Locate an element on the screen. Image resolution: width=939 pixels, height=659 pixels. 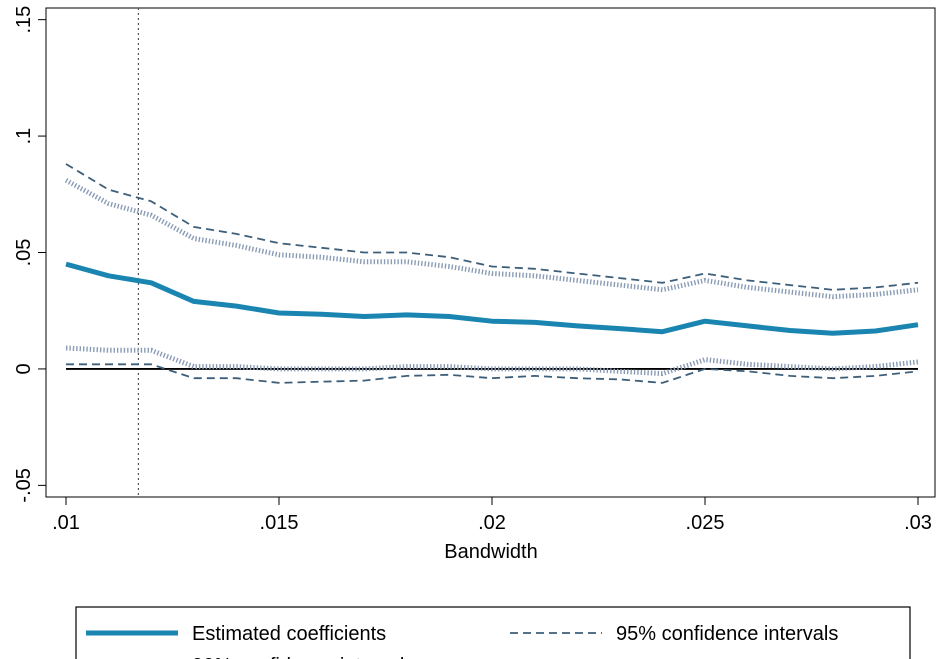
x-tick-label: .02 is located at coordinates (492, 523).